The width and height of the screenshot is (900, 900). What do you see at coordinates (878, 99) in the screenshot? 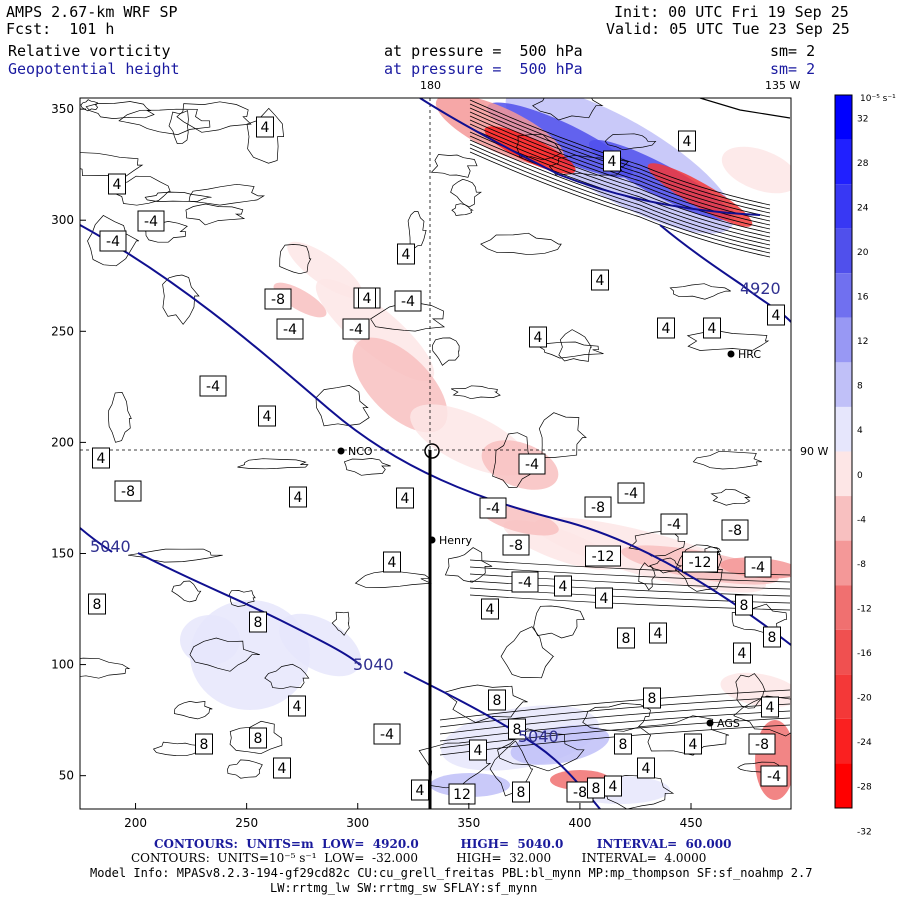
I see `colorbar-unit: 10⁻⁵ s⁻¹` at bounding box center [878, 99].